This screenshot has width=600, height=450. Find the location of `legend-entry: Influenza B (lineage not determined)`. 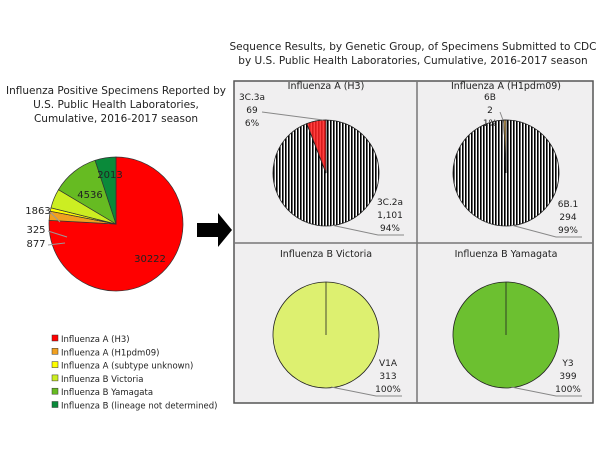

legend-entry: Influenza B (lineage not determined) is located at coordinates (139, 407).